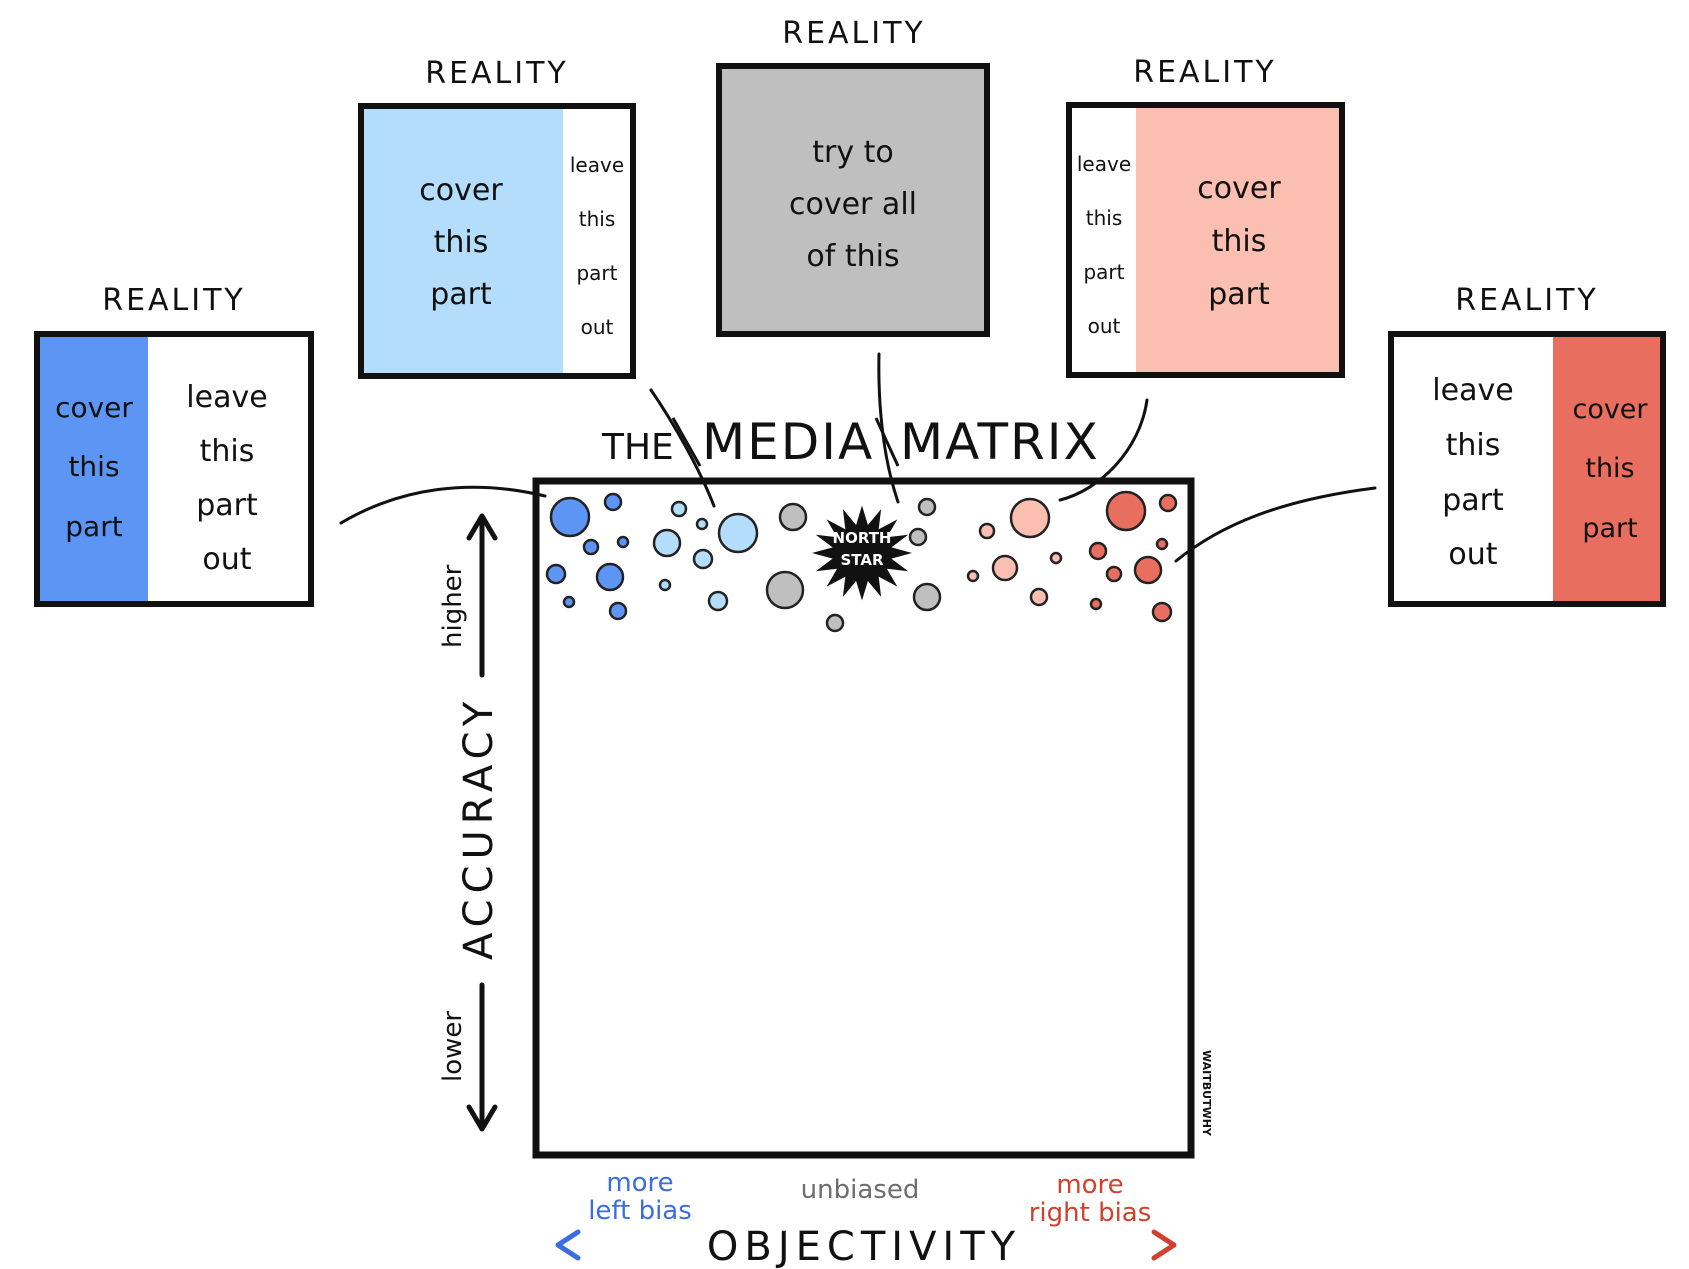 This screenshot has width=1689, height=1269. Describe the element at coordinates (482, 527) in the screenshot. I see `y-arrow-up-head` at that location.